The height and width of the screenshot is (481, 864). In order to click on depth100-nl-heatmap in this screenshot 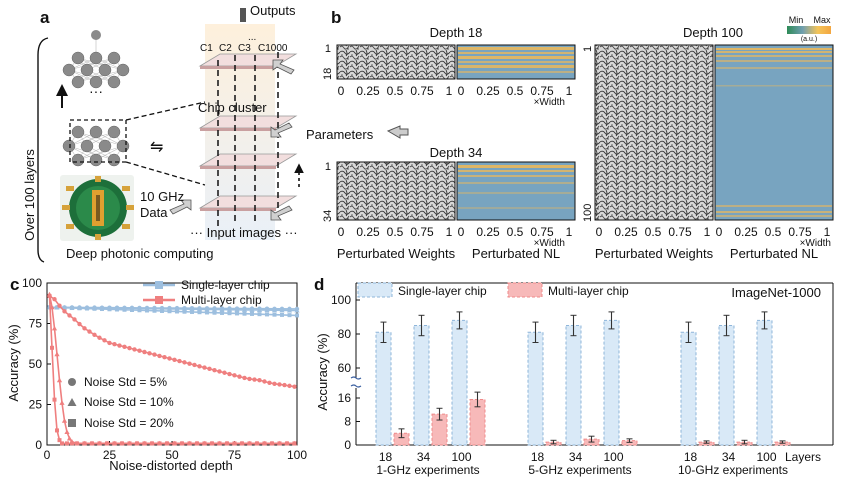, I will do `click(774, 132)`.